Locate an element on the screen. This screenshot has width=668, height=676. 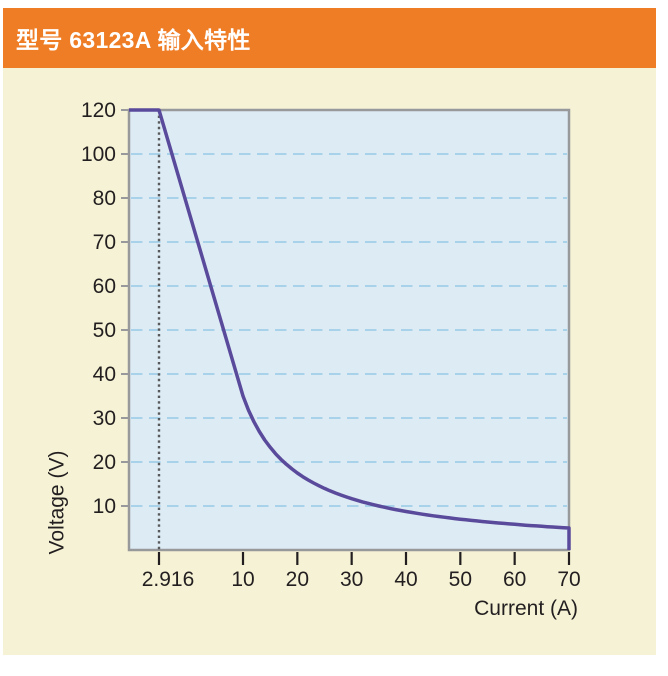
x-tick-label-30: 30 is located at coordinates (351, 579).